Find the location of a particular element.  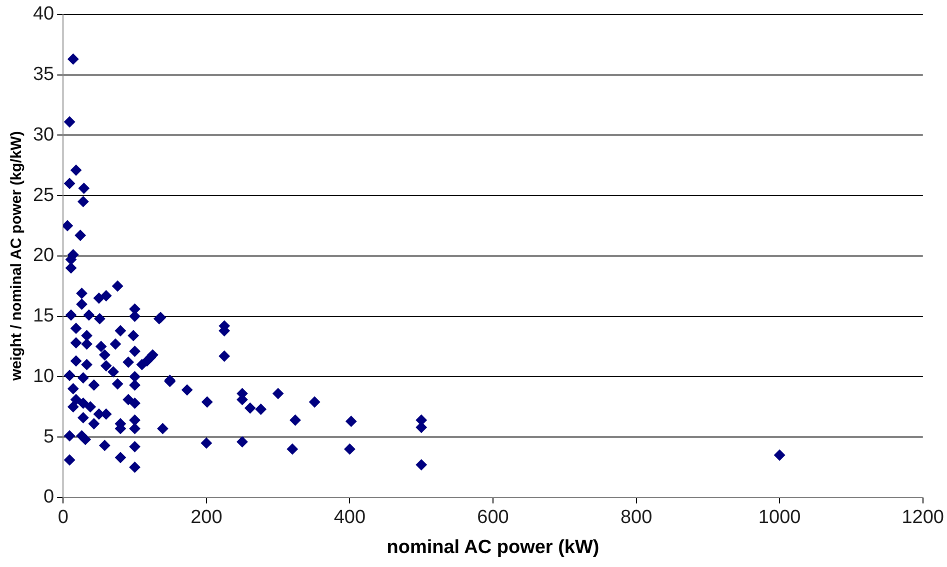

x-tick-label: 1000 is located at coordinates (779, 517).